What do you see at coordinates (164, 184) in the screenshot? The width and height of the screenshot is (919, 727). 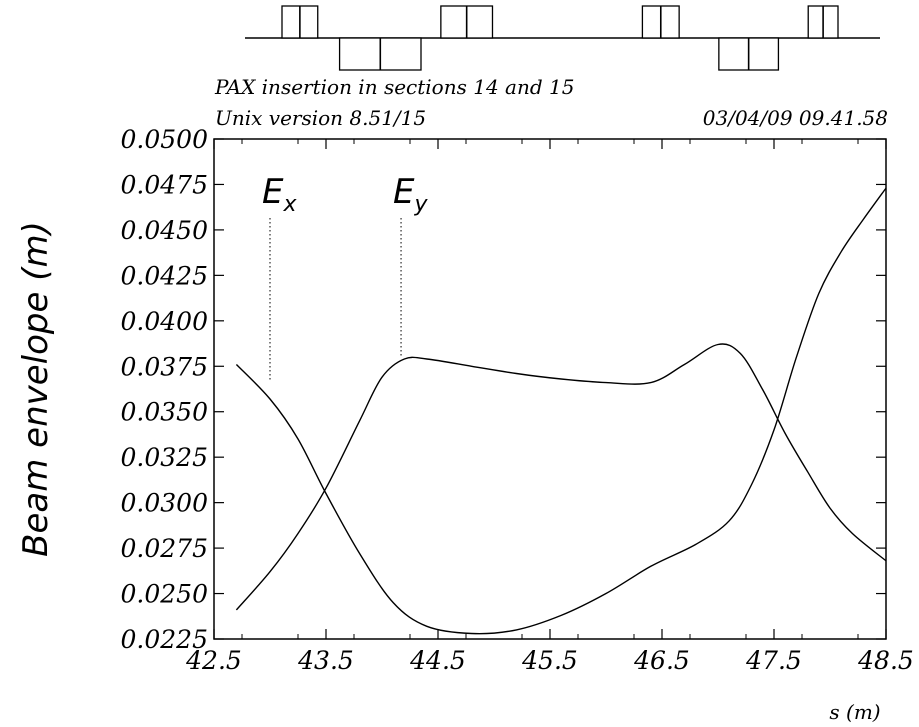 I see `y-tick-label: 0.0475` at bounding box center [164, 184].